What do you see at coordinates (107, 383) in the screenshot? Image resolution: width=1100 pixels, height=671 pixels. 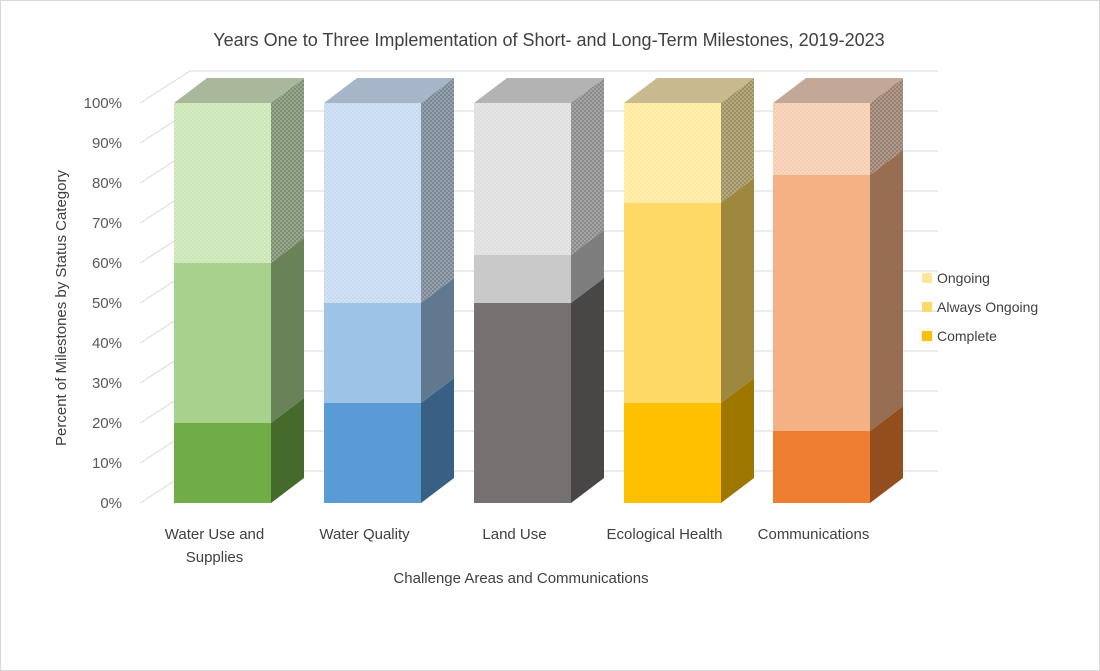 I see `y-tick-label: 30%` at bounding box center [107, 383].